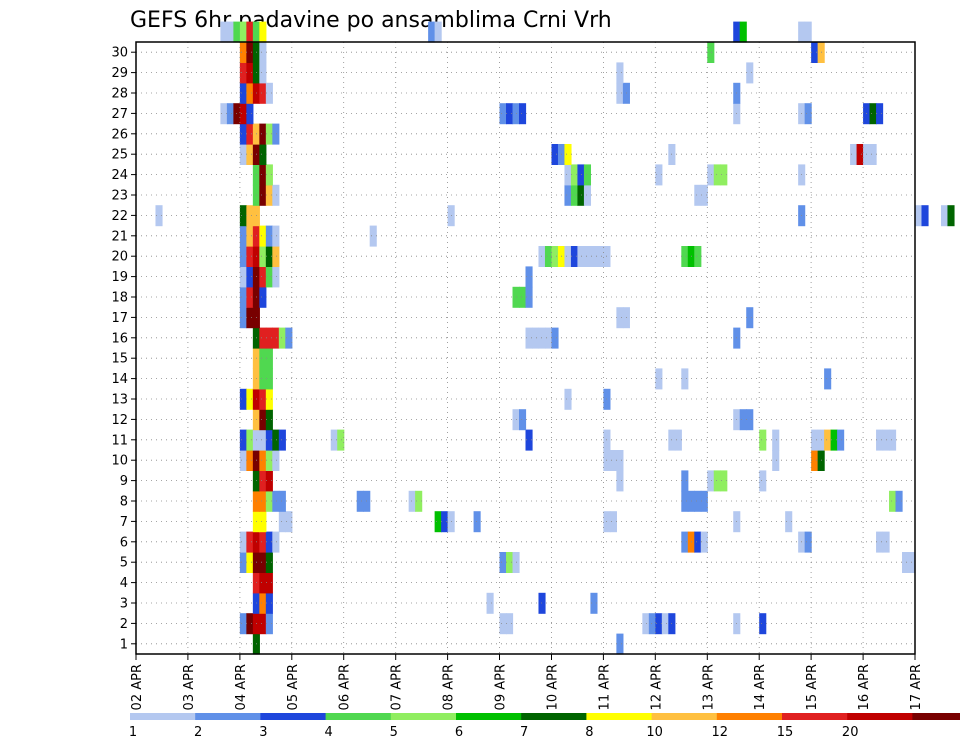 The width and height of the screenshot is (960, 742). What do you see at coordinates (524, 732) in the screenshot?
I see `legend-label: 7` at bounding box center [524, 732].